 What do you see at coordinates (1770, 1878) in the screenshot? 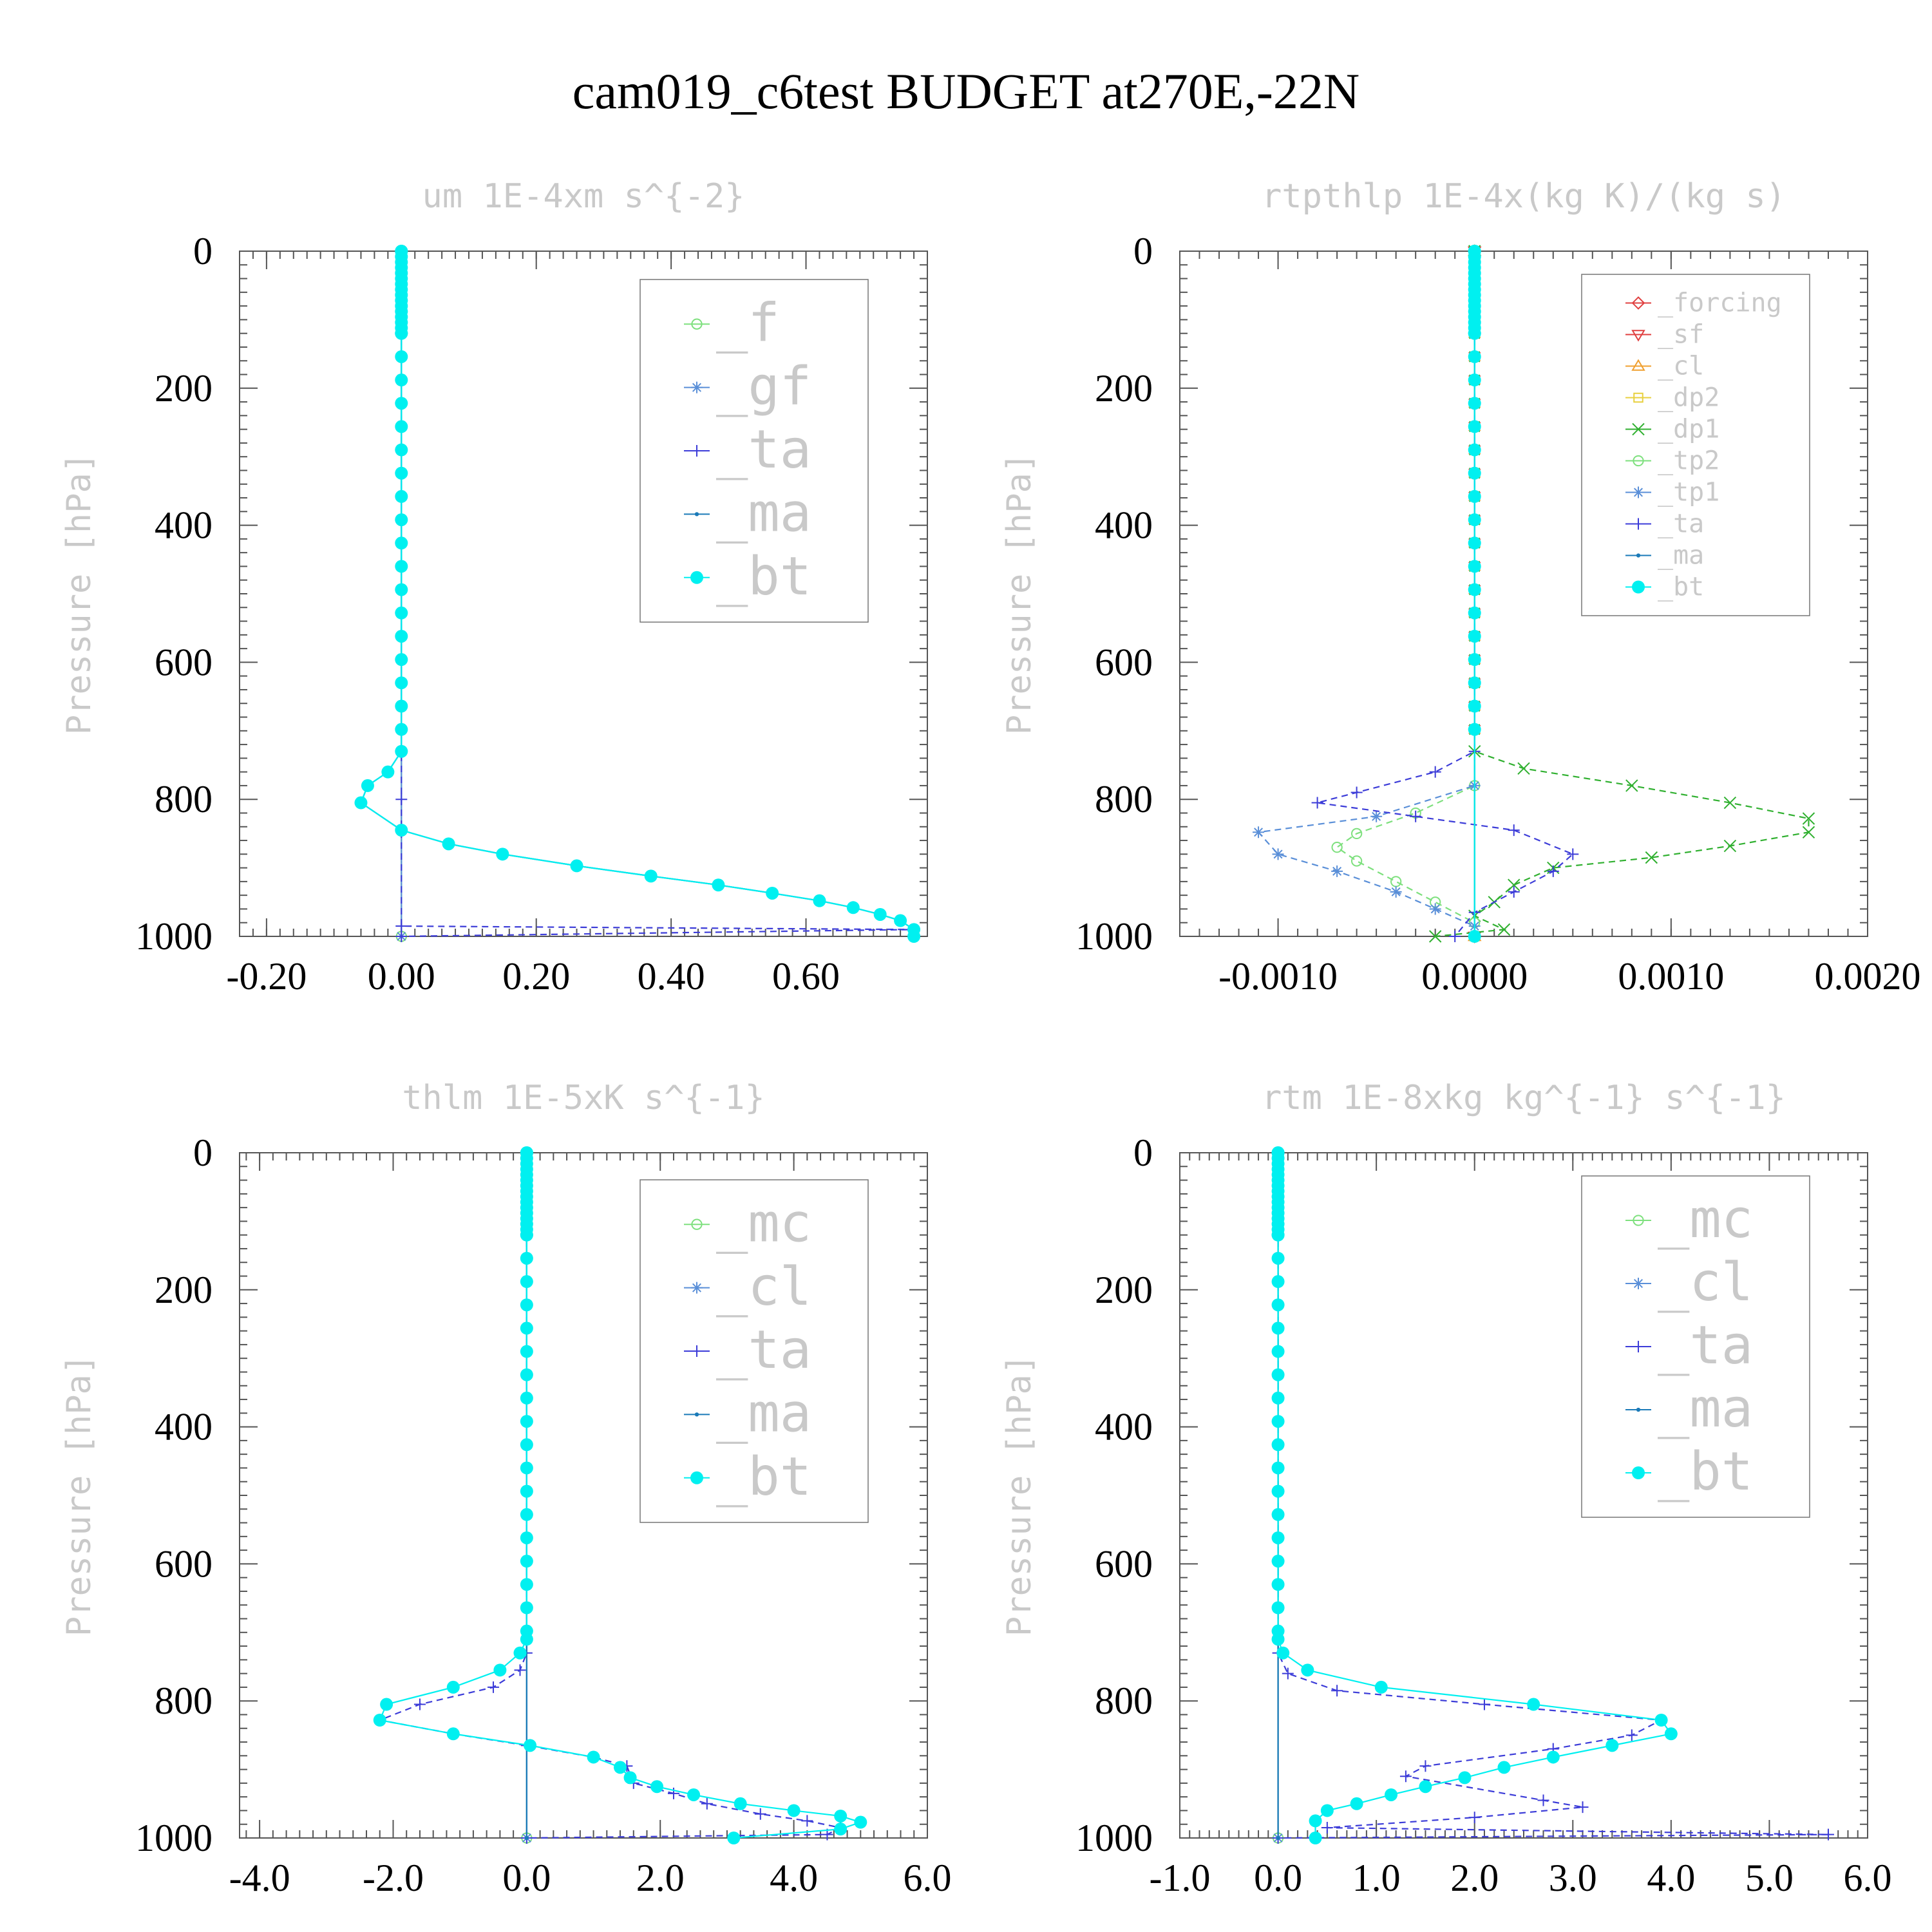
I see `x-tick-label: 5.0` at bounding box center [1770, 1878].